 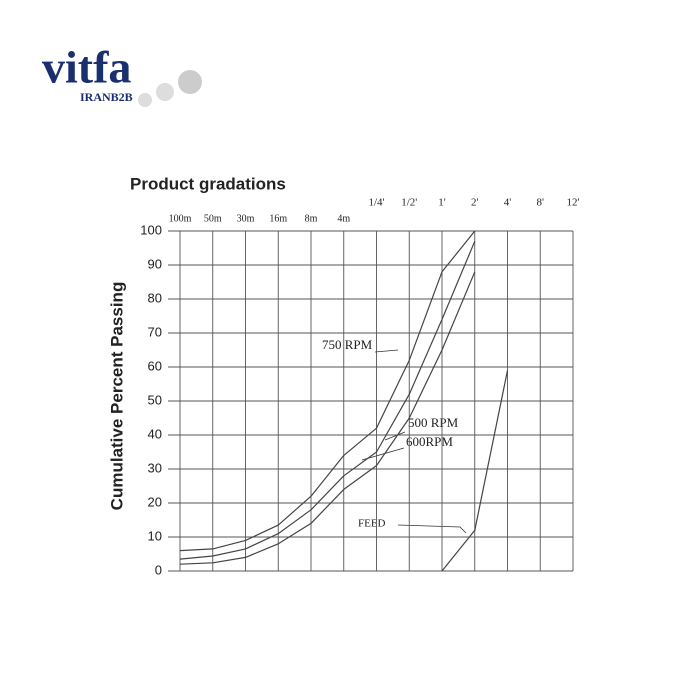 What do you see at coordinates (158, 569) in the screenshot?
I see `y-tick-label: 0` at bounding box center [158, 569].